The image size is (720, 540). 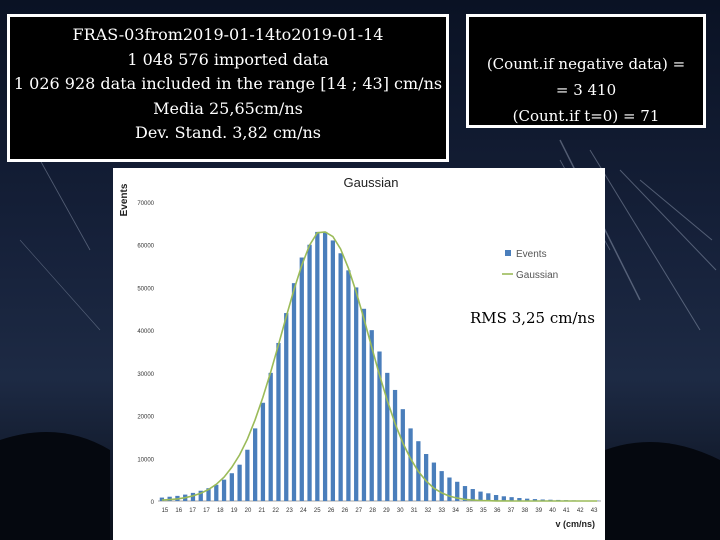 I want to click on y-tick-label: 60000, so click(x=145, y=247).